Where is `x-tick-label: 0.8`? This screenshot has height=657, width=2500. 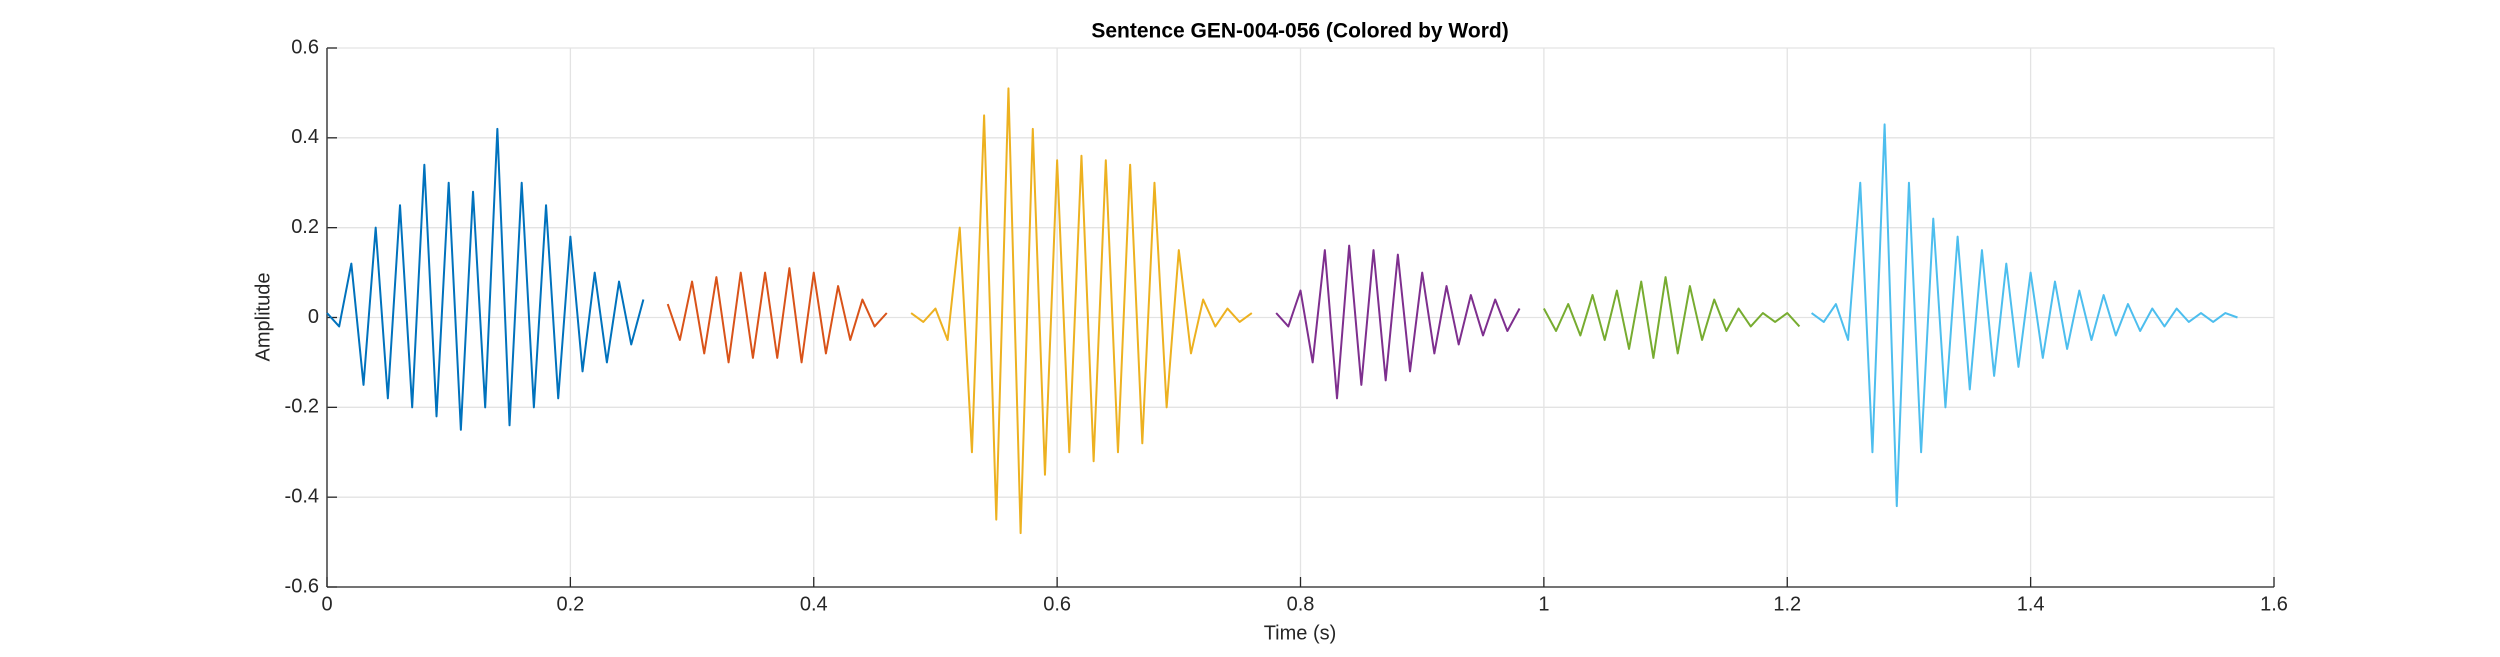
x-tick-label: 0.8 is located at coordinates (1301, 604).